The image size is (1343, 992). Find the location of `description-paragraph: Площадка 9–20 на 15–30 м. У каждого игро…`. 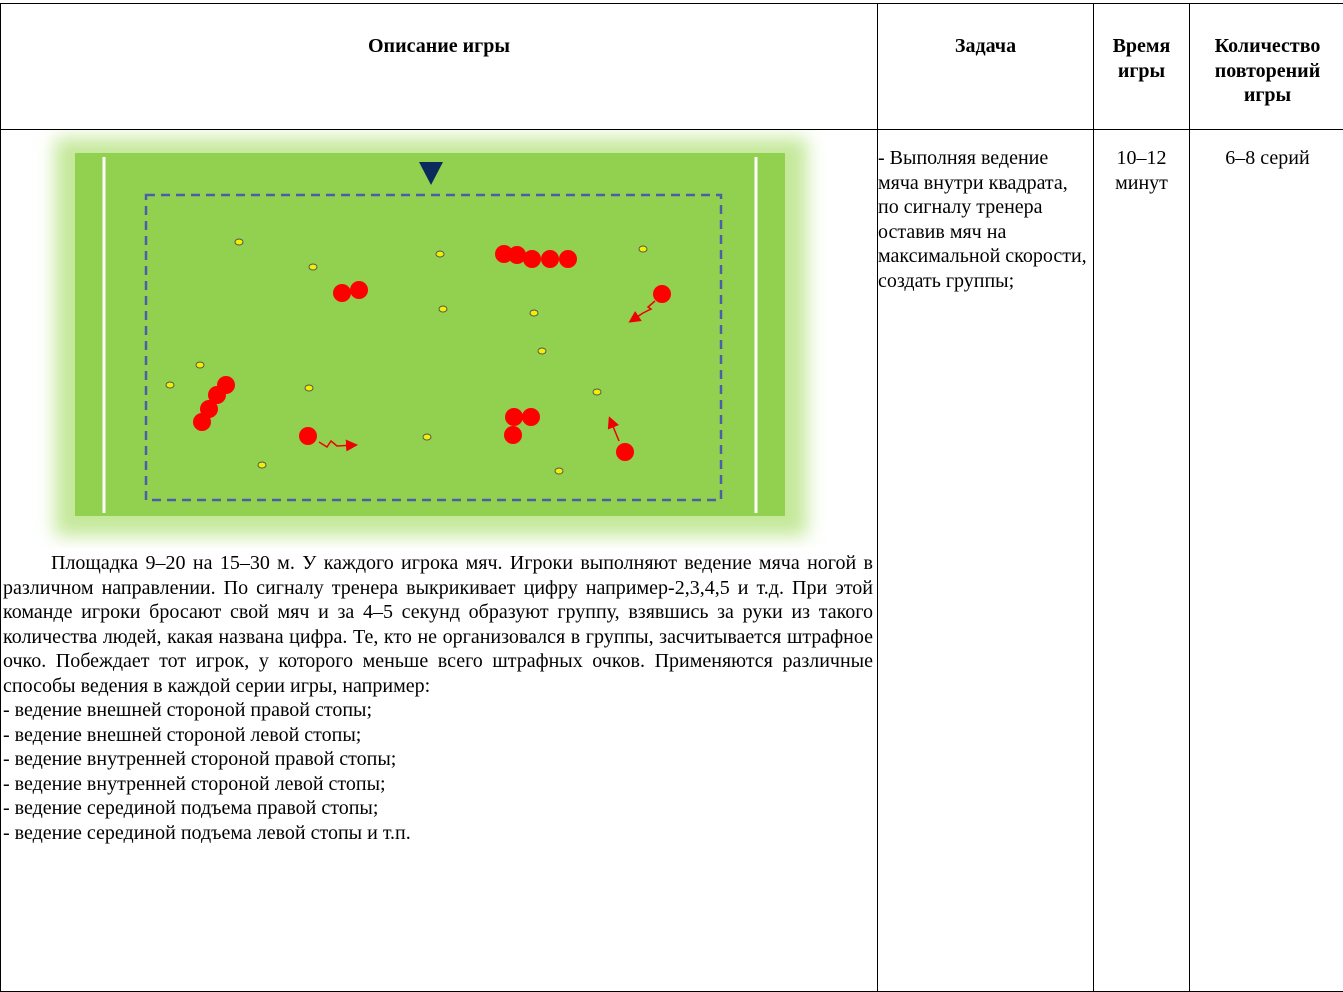

description-paragraph: Площадка 9–20 на 15–30 м. У каждого игро… is located at coordinates (438, 624).